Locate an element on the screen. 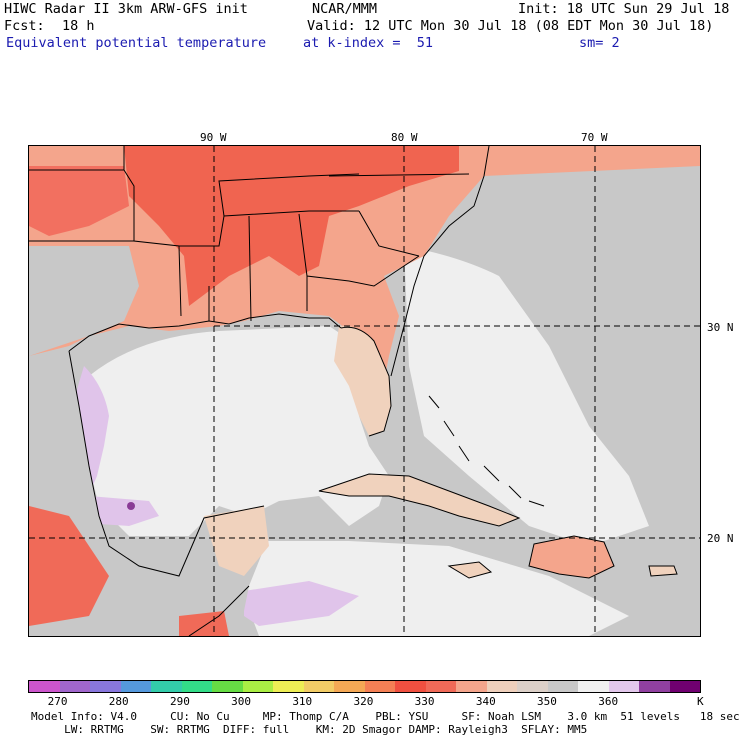 The image size is (740, 740). atlantic-white-region is located at coordinates (526, 396).